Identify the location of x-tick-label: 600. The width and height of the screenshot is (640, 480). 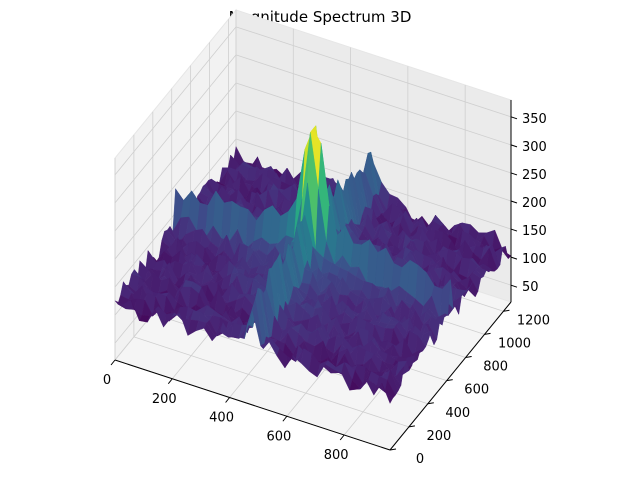
(278, 436).